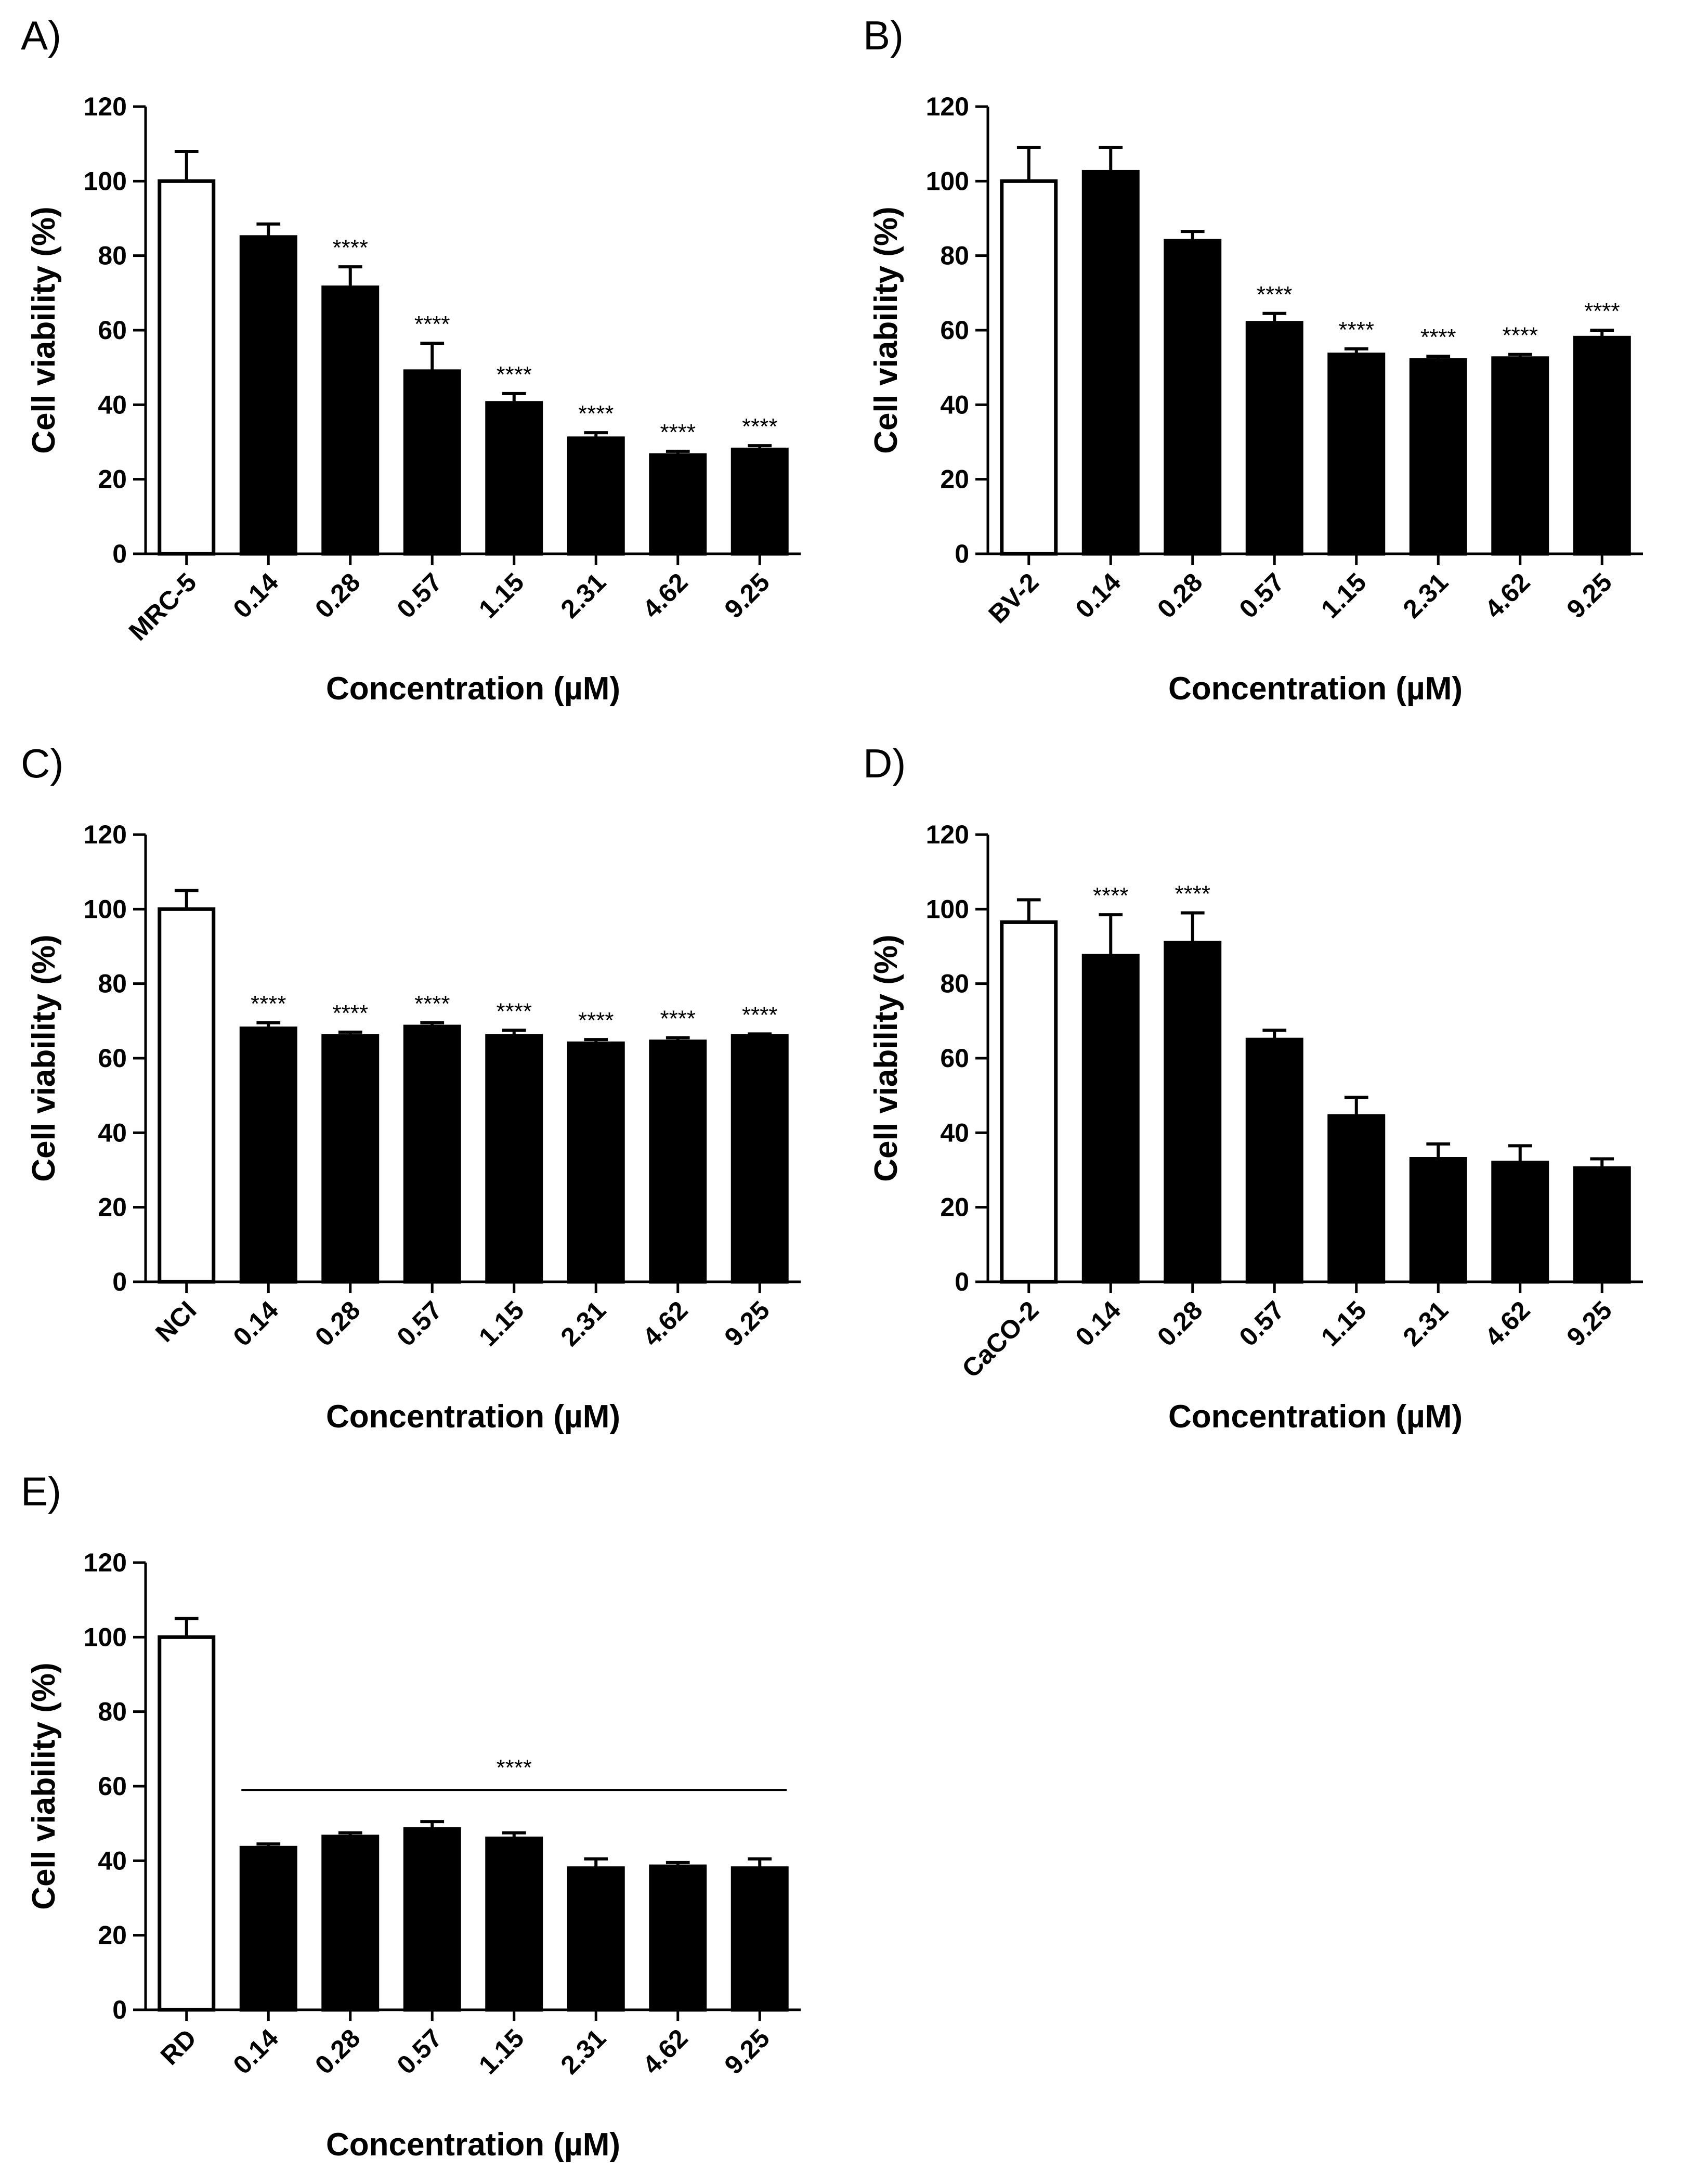  Describe the element at coordinates (884, 35) in the screenshot. I see `panel-label: B)` at that location.